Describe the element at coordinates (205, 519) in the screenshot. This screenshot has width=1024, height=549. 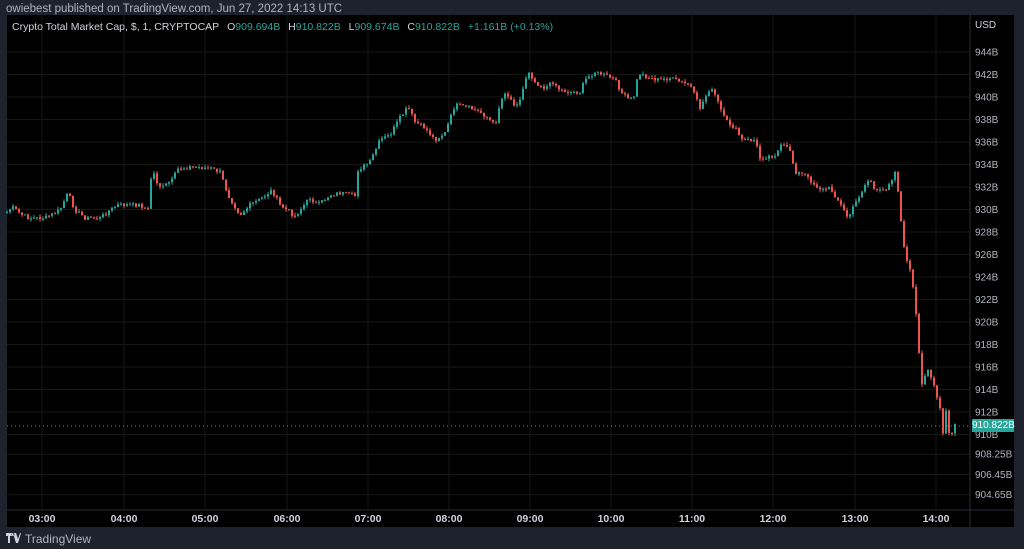
I see `time-tick-label: 05:00` at that location.